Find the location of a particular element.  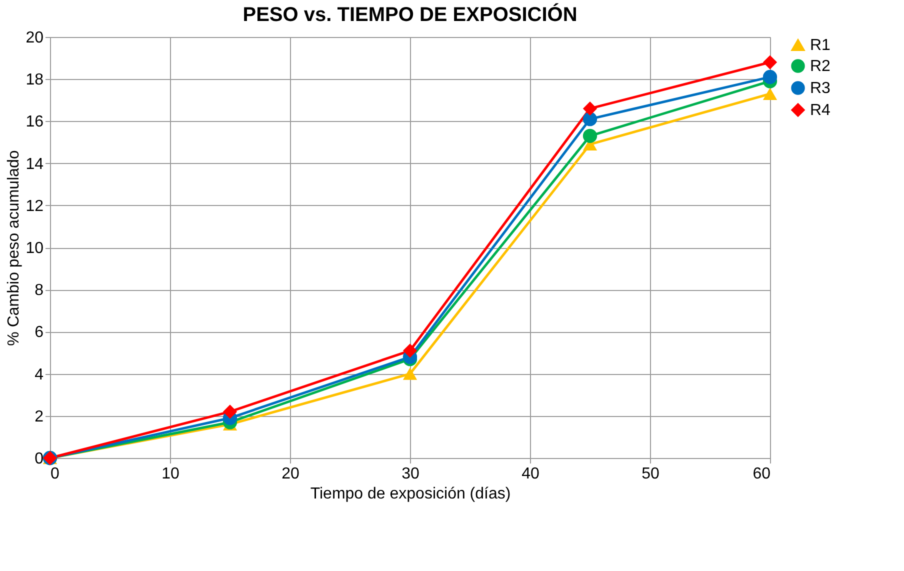

x-tick-label: 10 is located at coordinates (171, 474).